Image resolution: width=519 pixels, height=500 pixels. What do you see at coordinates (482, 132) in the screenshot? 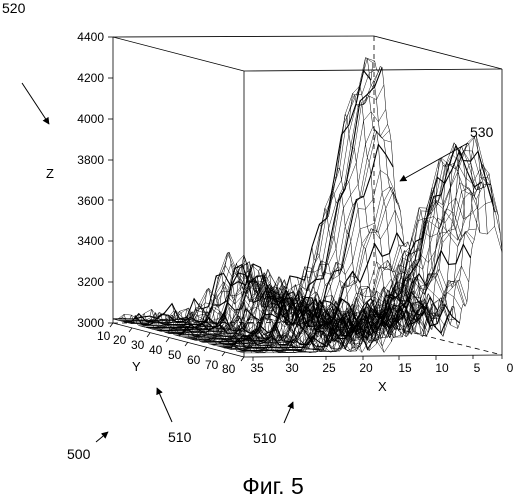
I see `ref-530-label: 530` at bounding box center [482, 132].